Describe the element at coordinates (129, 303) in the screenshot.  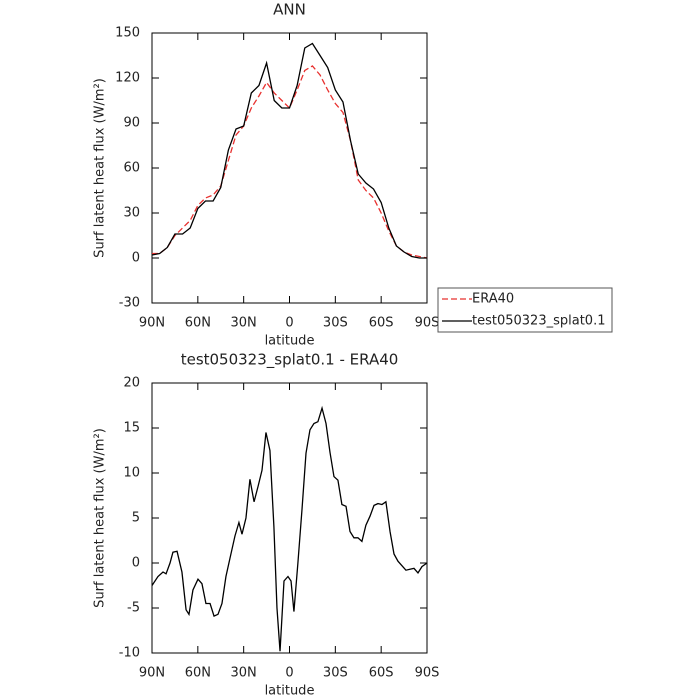
I see `y-tick-label: -30` at that location.